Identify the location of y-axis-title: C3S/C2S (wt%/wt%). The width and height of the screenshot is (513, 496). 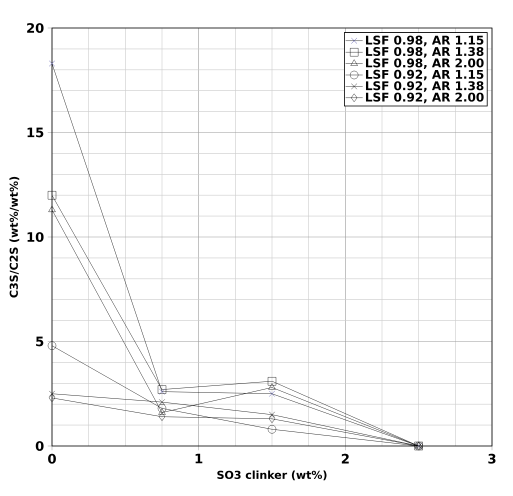
(14, 237).